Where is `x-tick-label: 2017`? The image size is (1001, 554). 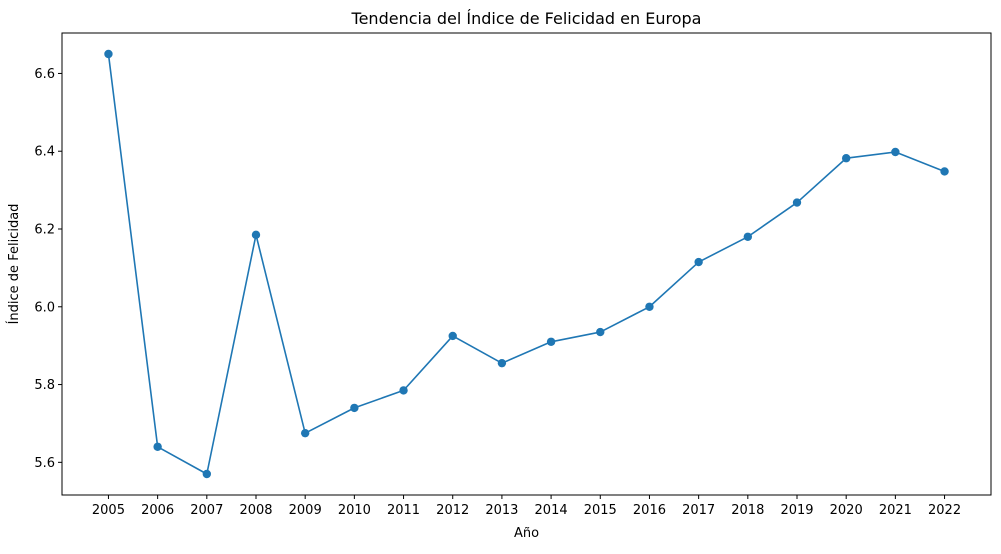
x-tick-label: 2017 is located at coordinates (698, 510).